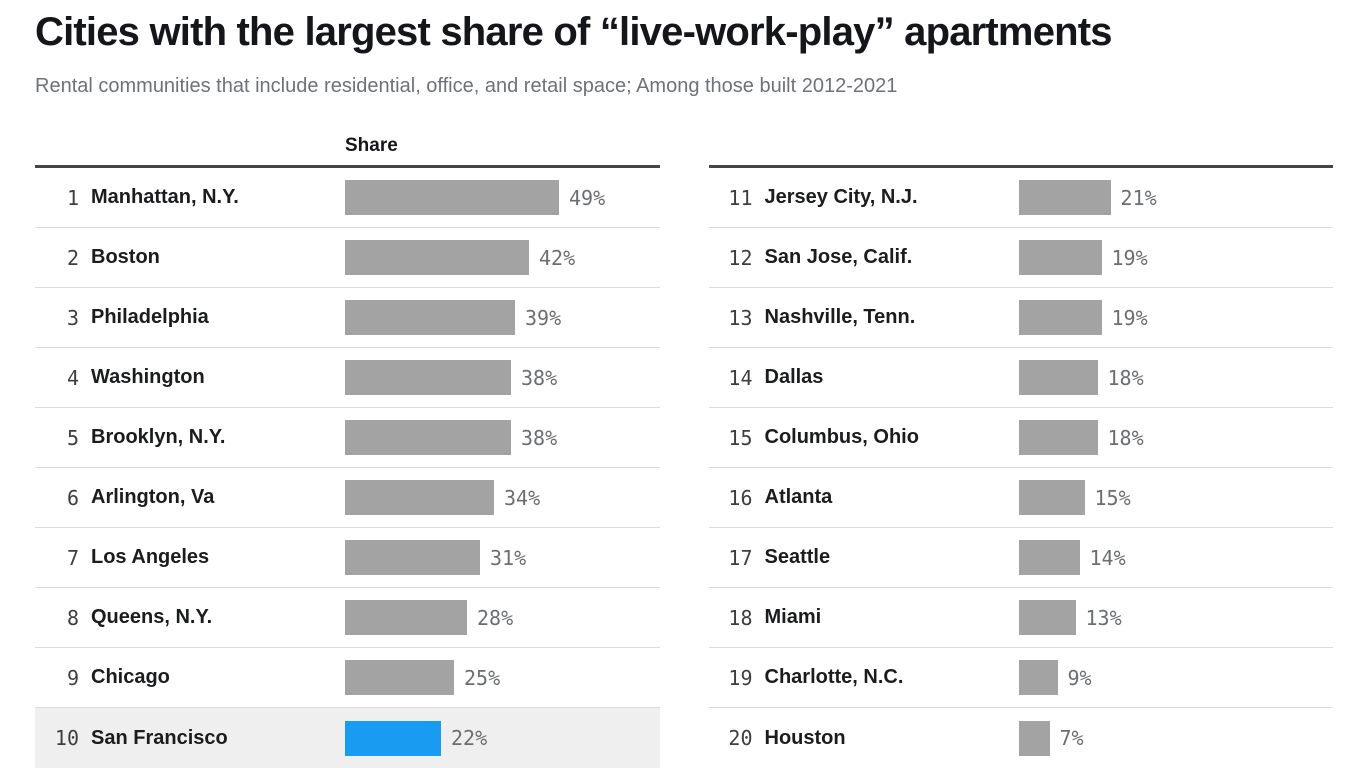  Describe the element at coordinates (159, 737) in the screenshot. I see `city-label: San Francisco` at that location.